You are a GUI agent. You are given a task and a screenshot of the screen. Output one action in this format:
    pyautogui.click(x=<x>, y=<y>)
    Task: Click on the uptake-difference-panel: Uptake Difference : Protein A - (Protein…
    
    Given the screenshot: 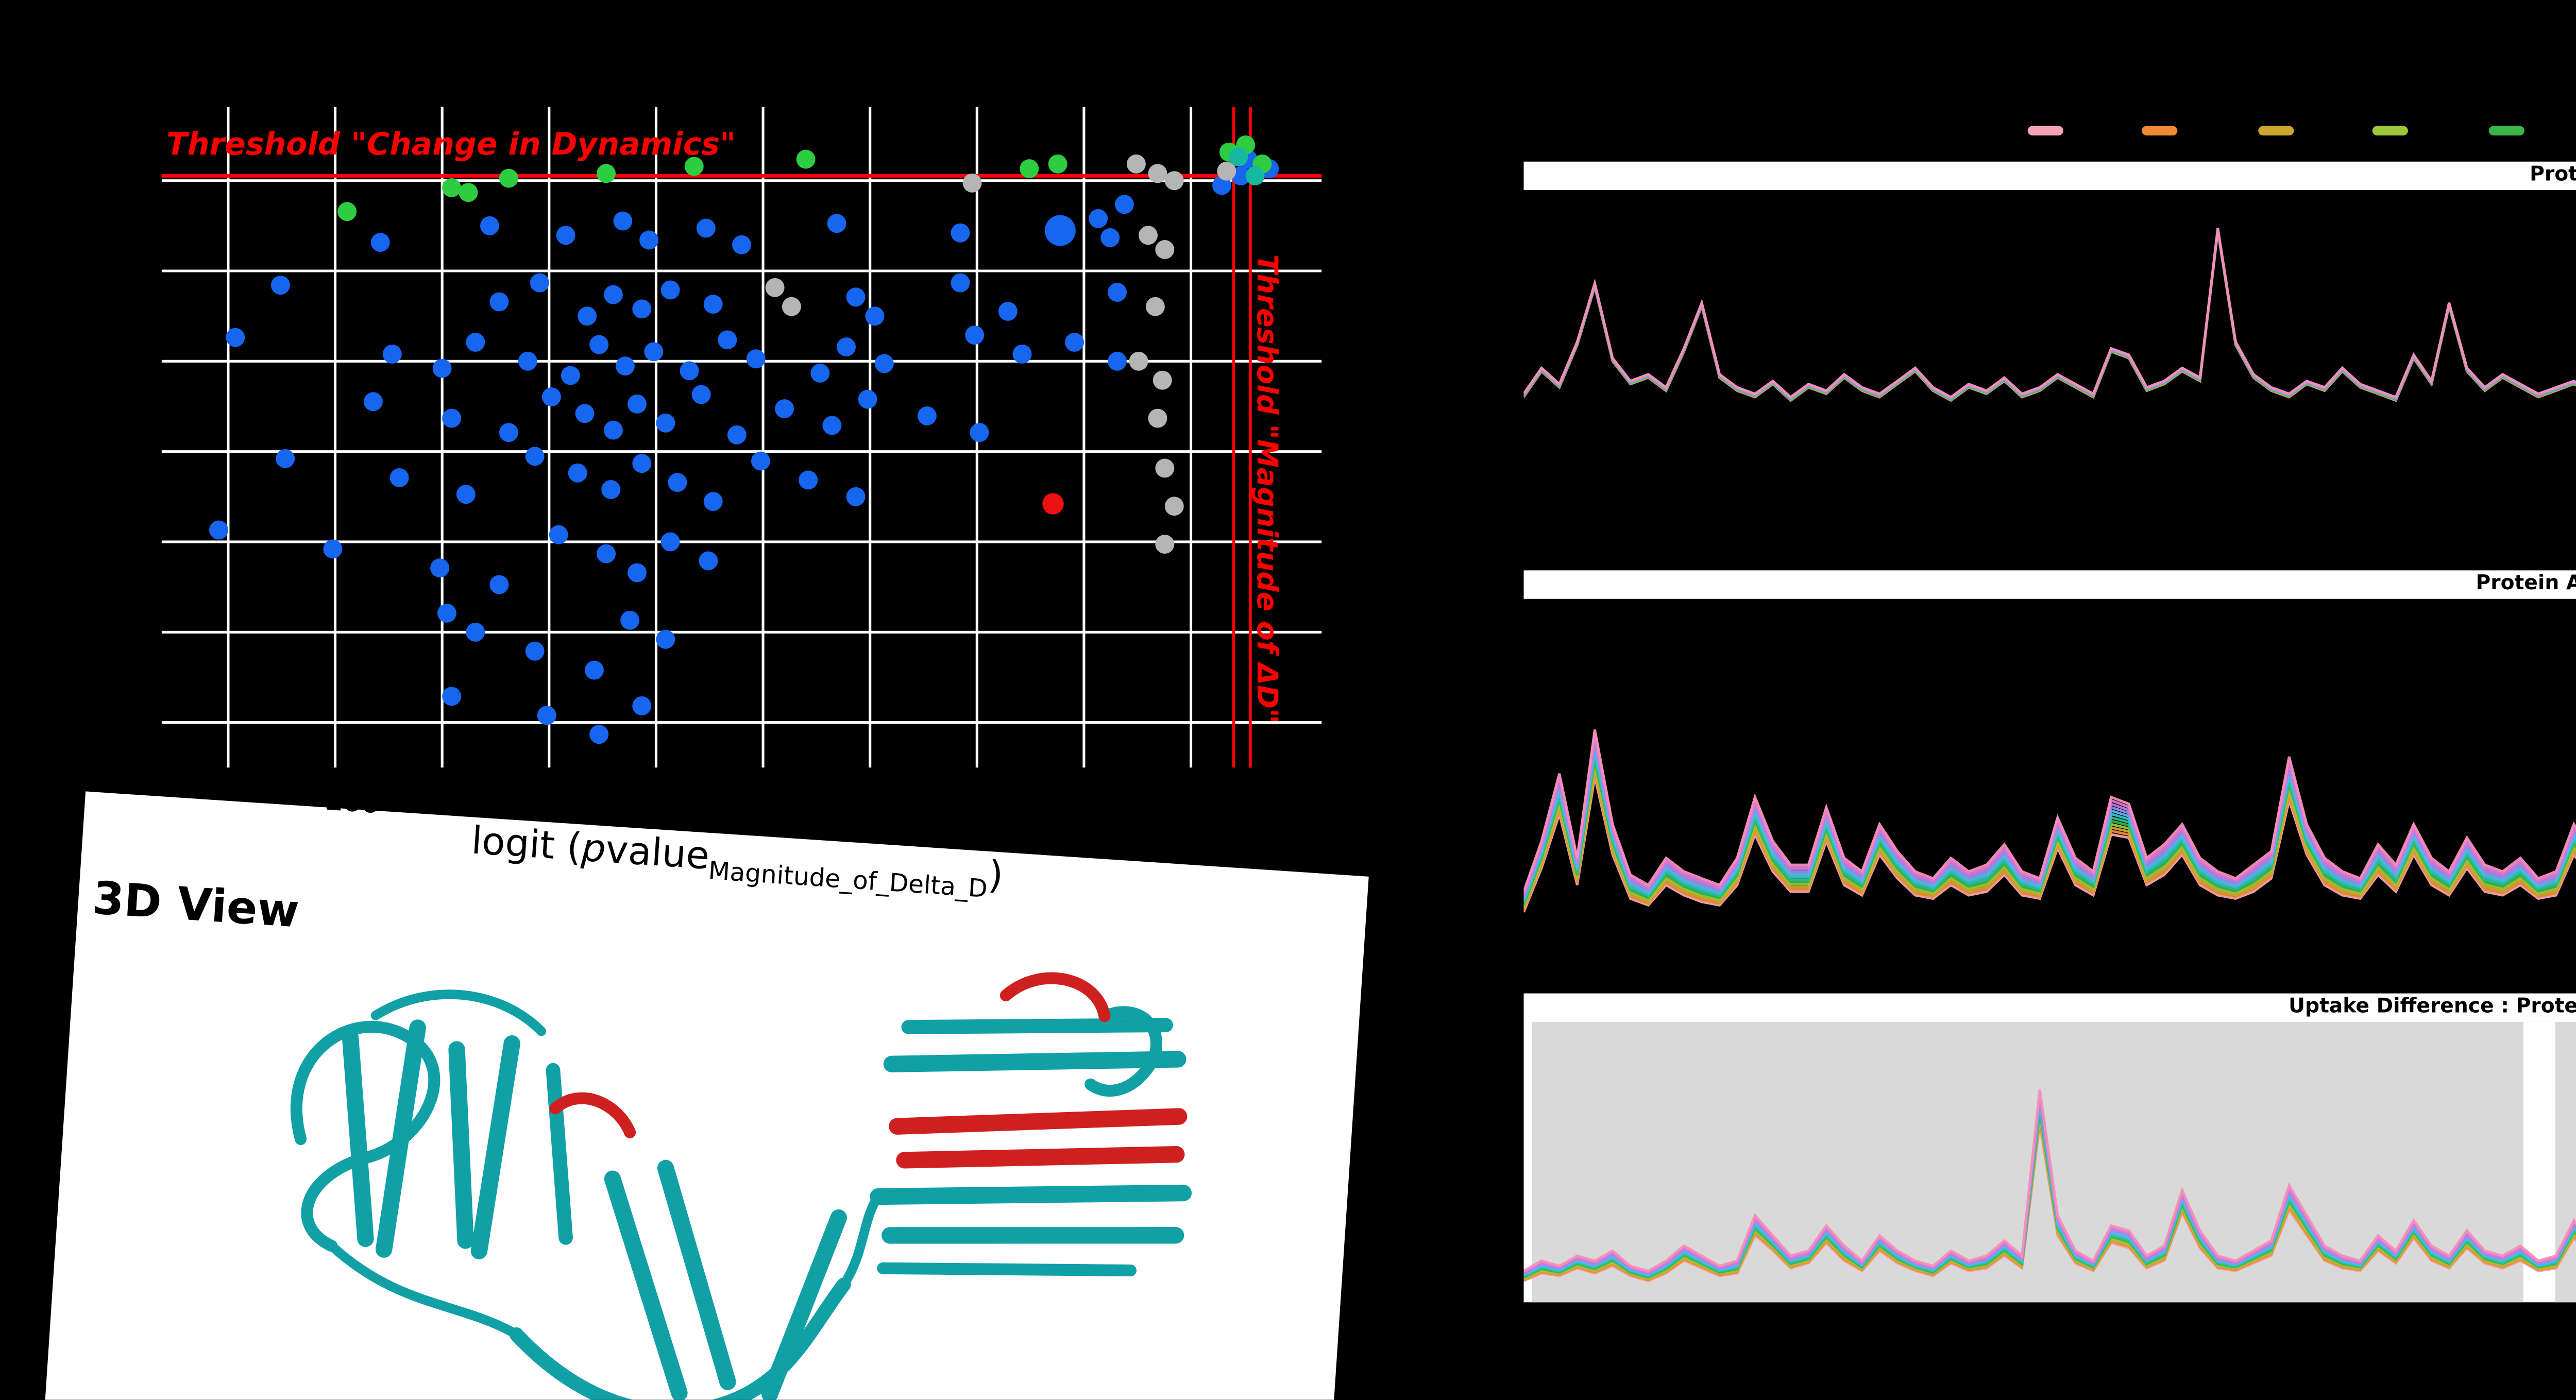 What is the action you would take?
    pyautogui.click(x=2049, y=1148)
    